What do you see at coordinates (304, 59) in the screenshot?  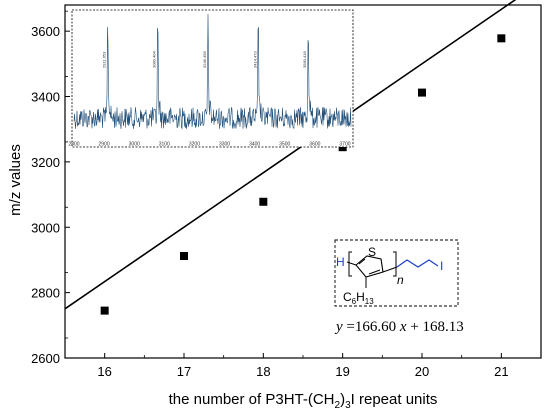 I see `inset-peak-label: 3580.418` at bounding box center [304, 59].